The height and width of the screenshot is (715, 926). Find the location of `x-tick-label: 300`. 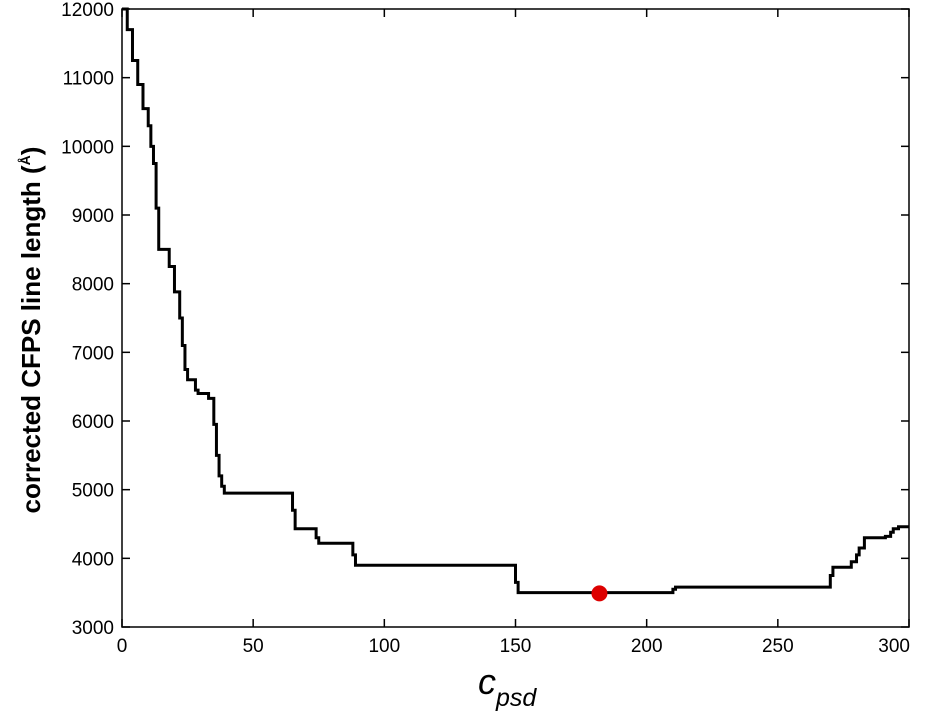

x-tick-label: 300 is located at coordinates (894, 646).